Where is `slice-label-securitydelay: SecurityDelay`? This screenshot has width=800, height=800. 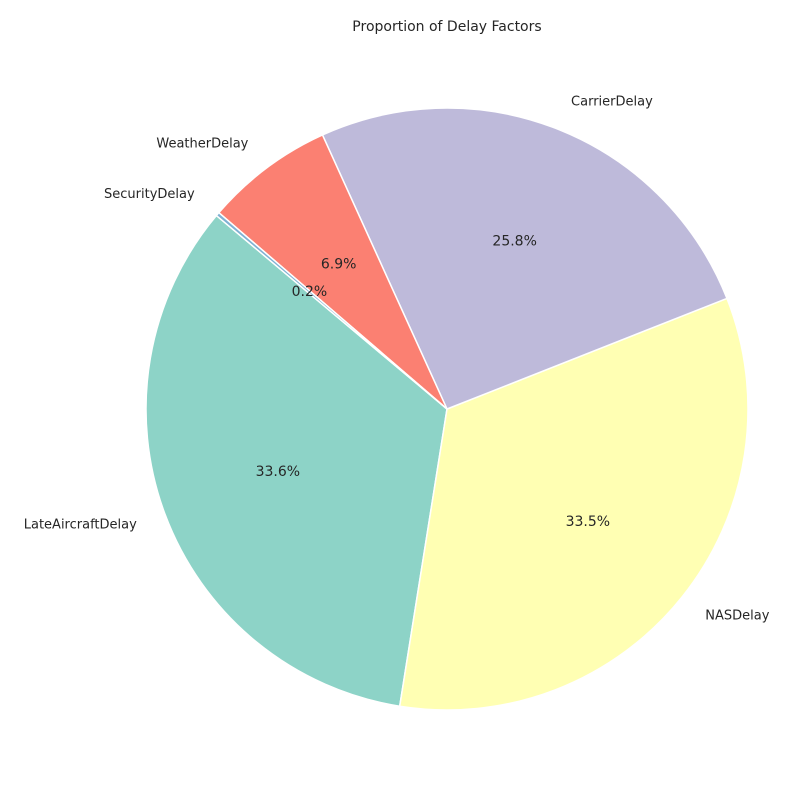 slice-label-securitydelay: SecurityDelay is located at coordinates (149, 194).